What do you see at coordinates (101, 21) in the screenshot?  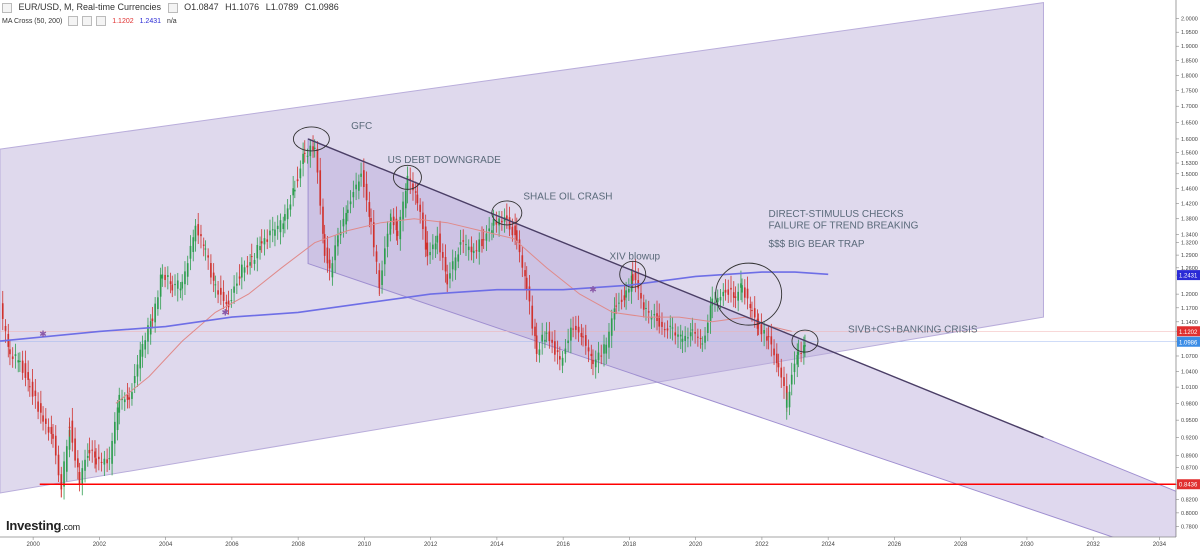 I see `ma-close-icon` at bounding box center [101, 21].